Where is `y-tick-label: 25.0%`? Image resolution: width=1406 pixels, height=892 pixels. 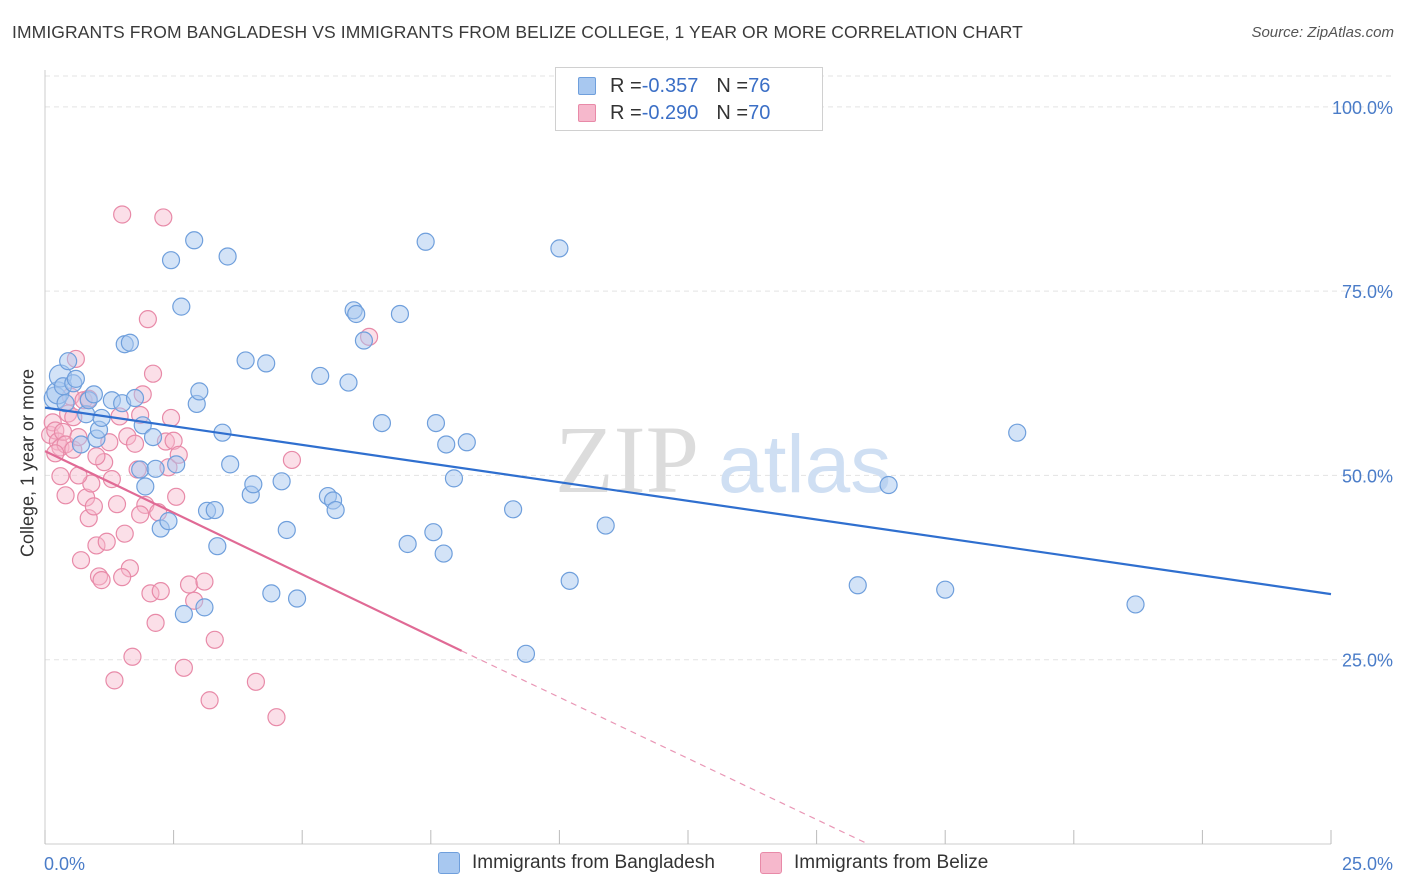 y-tick-label: 25.0% is located at coordinates (1367, 661).